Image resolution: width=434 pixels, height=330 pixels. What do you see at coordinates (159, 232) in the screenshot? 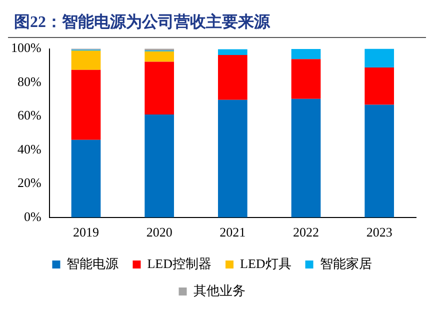
I see `x-tick-label: 2020` at bounding box center [159, 232].